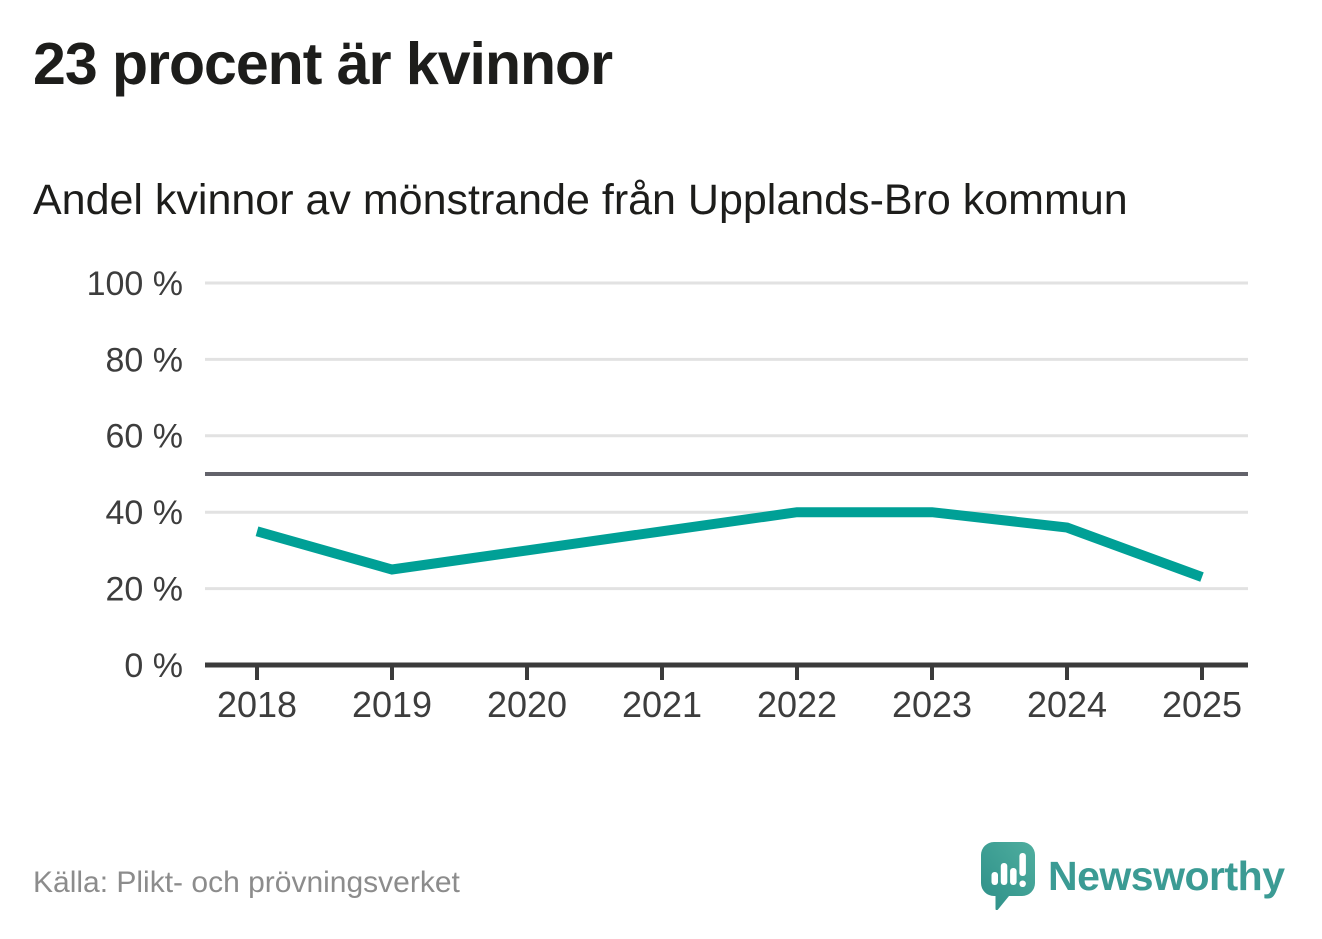  Describe the element at coordinates (662, 704) in the screenshot. I see `x-tick-label: 2021` at that location.